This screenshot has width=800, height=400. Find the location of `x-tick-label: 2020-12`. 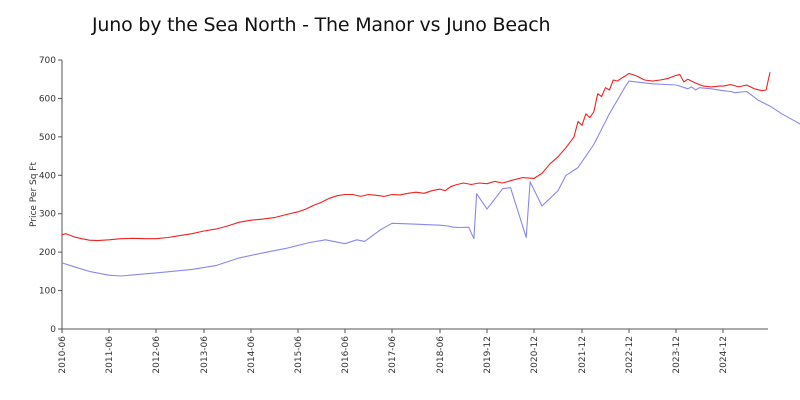

x-tick-label: 2020-12 is located at coordinates (535, 355).